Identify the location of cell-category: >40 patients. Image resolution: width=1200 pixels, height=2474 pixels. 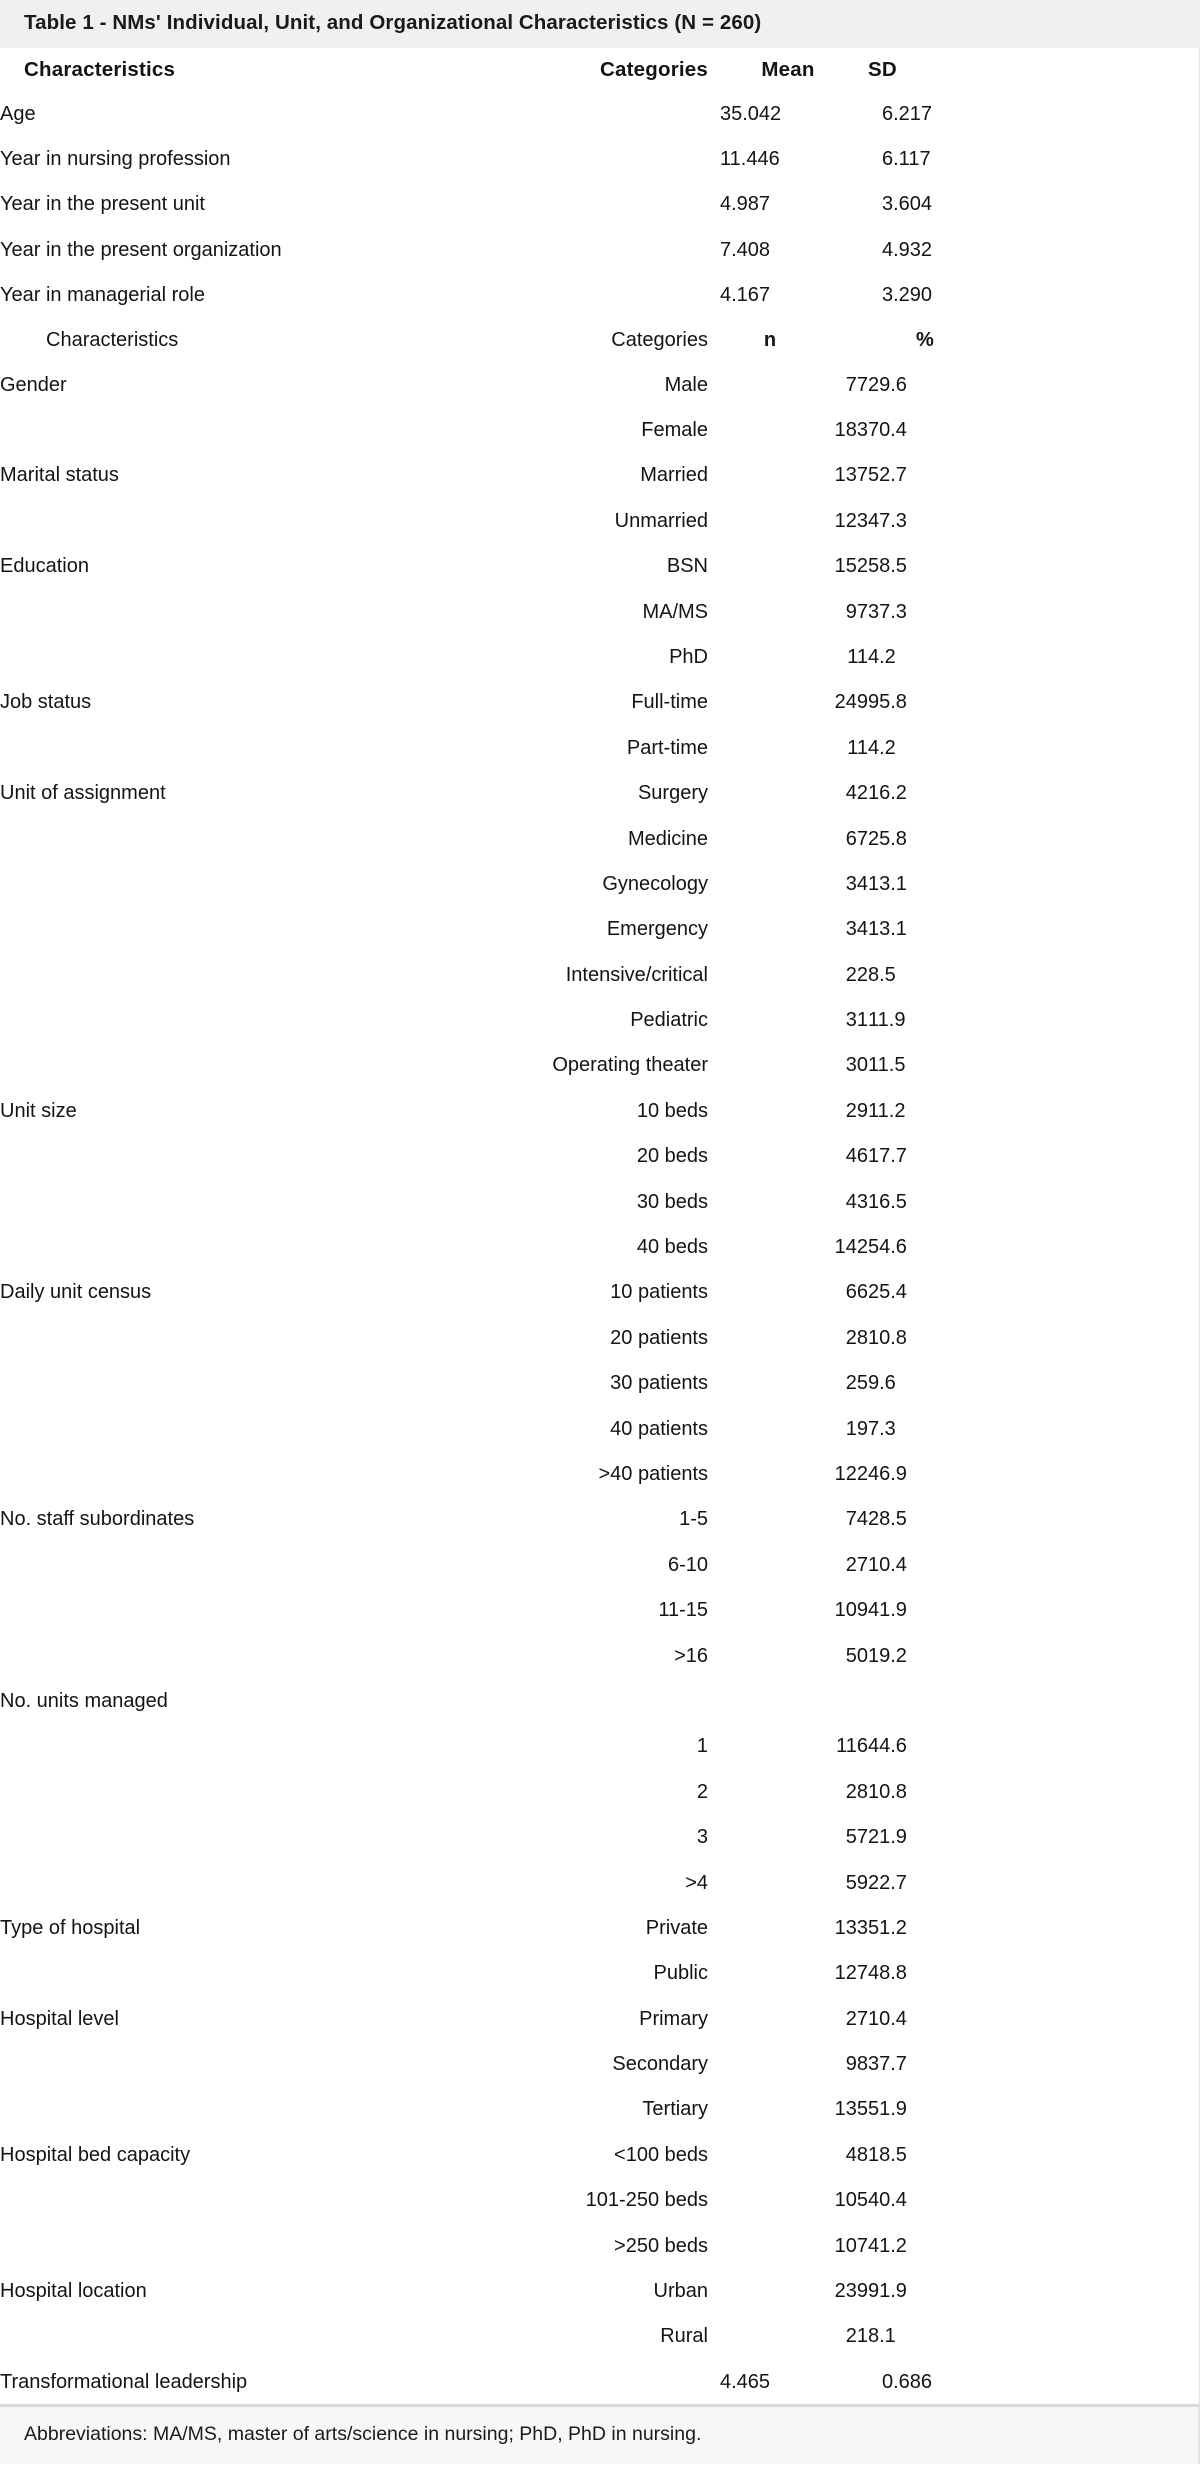
(653, 1474).